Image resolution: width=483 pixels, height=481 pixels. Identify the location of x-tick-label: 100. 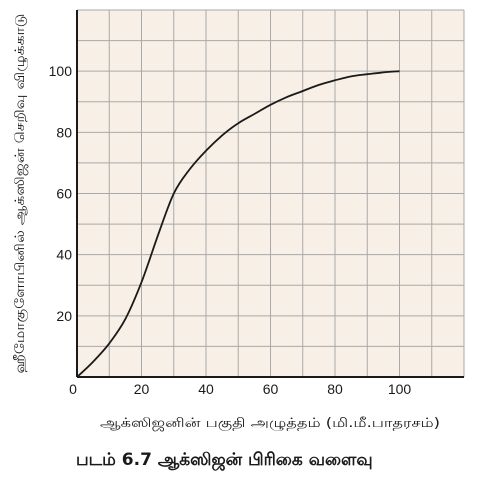
(400, 389).